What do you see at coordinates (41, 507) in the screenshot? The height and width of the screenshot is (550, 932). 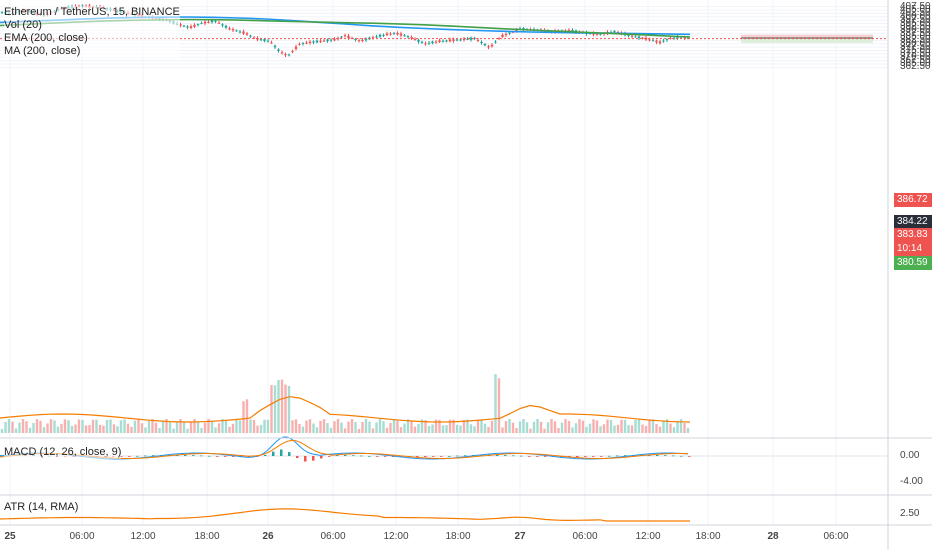 I see `atr-legend: ATR (14, RMA)` at bounding box center [41, 507].